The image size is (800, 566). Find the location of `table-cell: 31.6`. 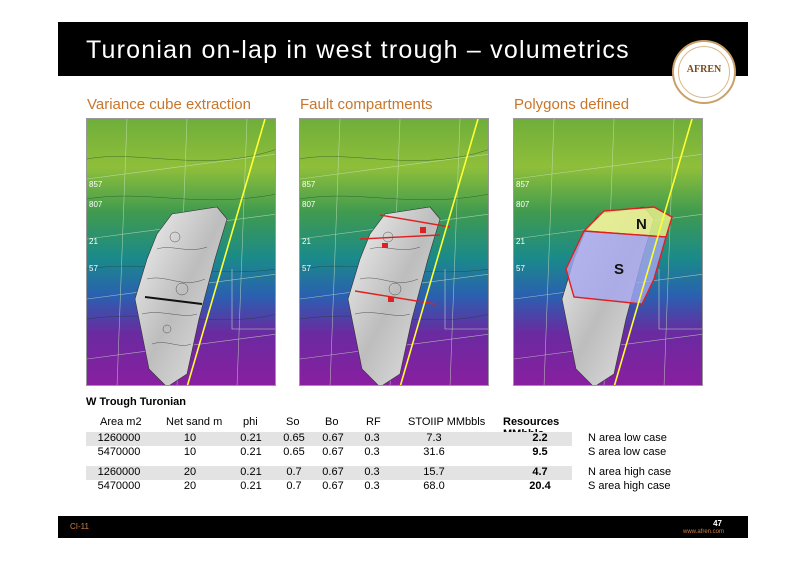

table-cell: 31.6 is located at coordinates (434, 452).